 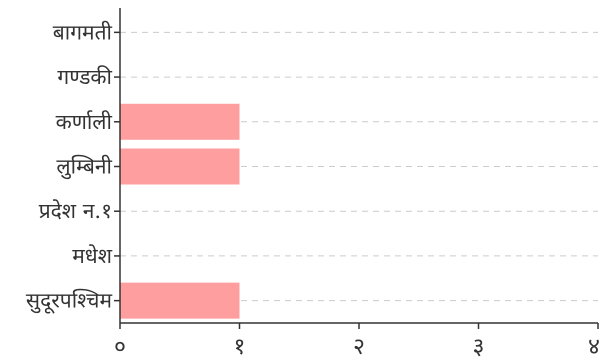 What do you see at coordinates (69, 302) in the screenshot?
I see `category-label: सुदूरपश्चिम` at bounding box center [69, 302].